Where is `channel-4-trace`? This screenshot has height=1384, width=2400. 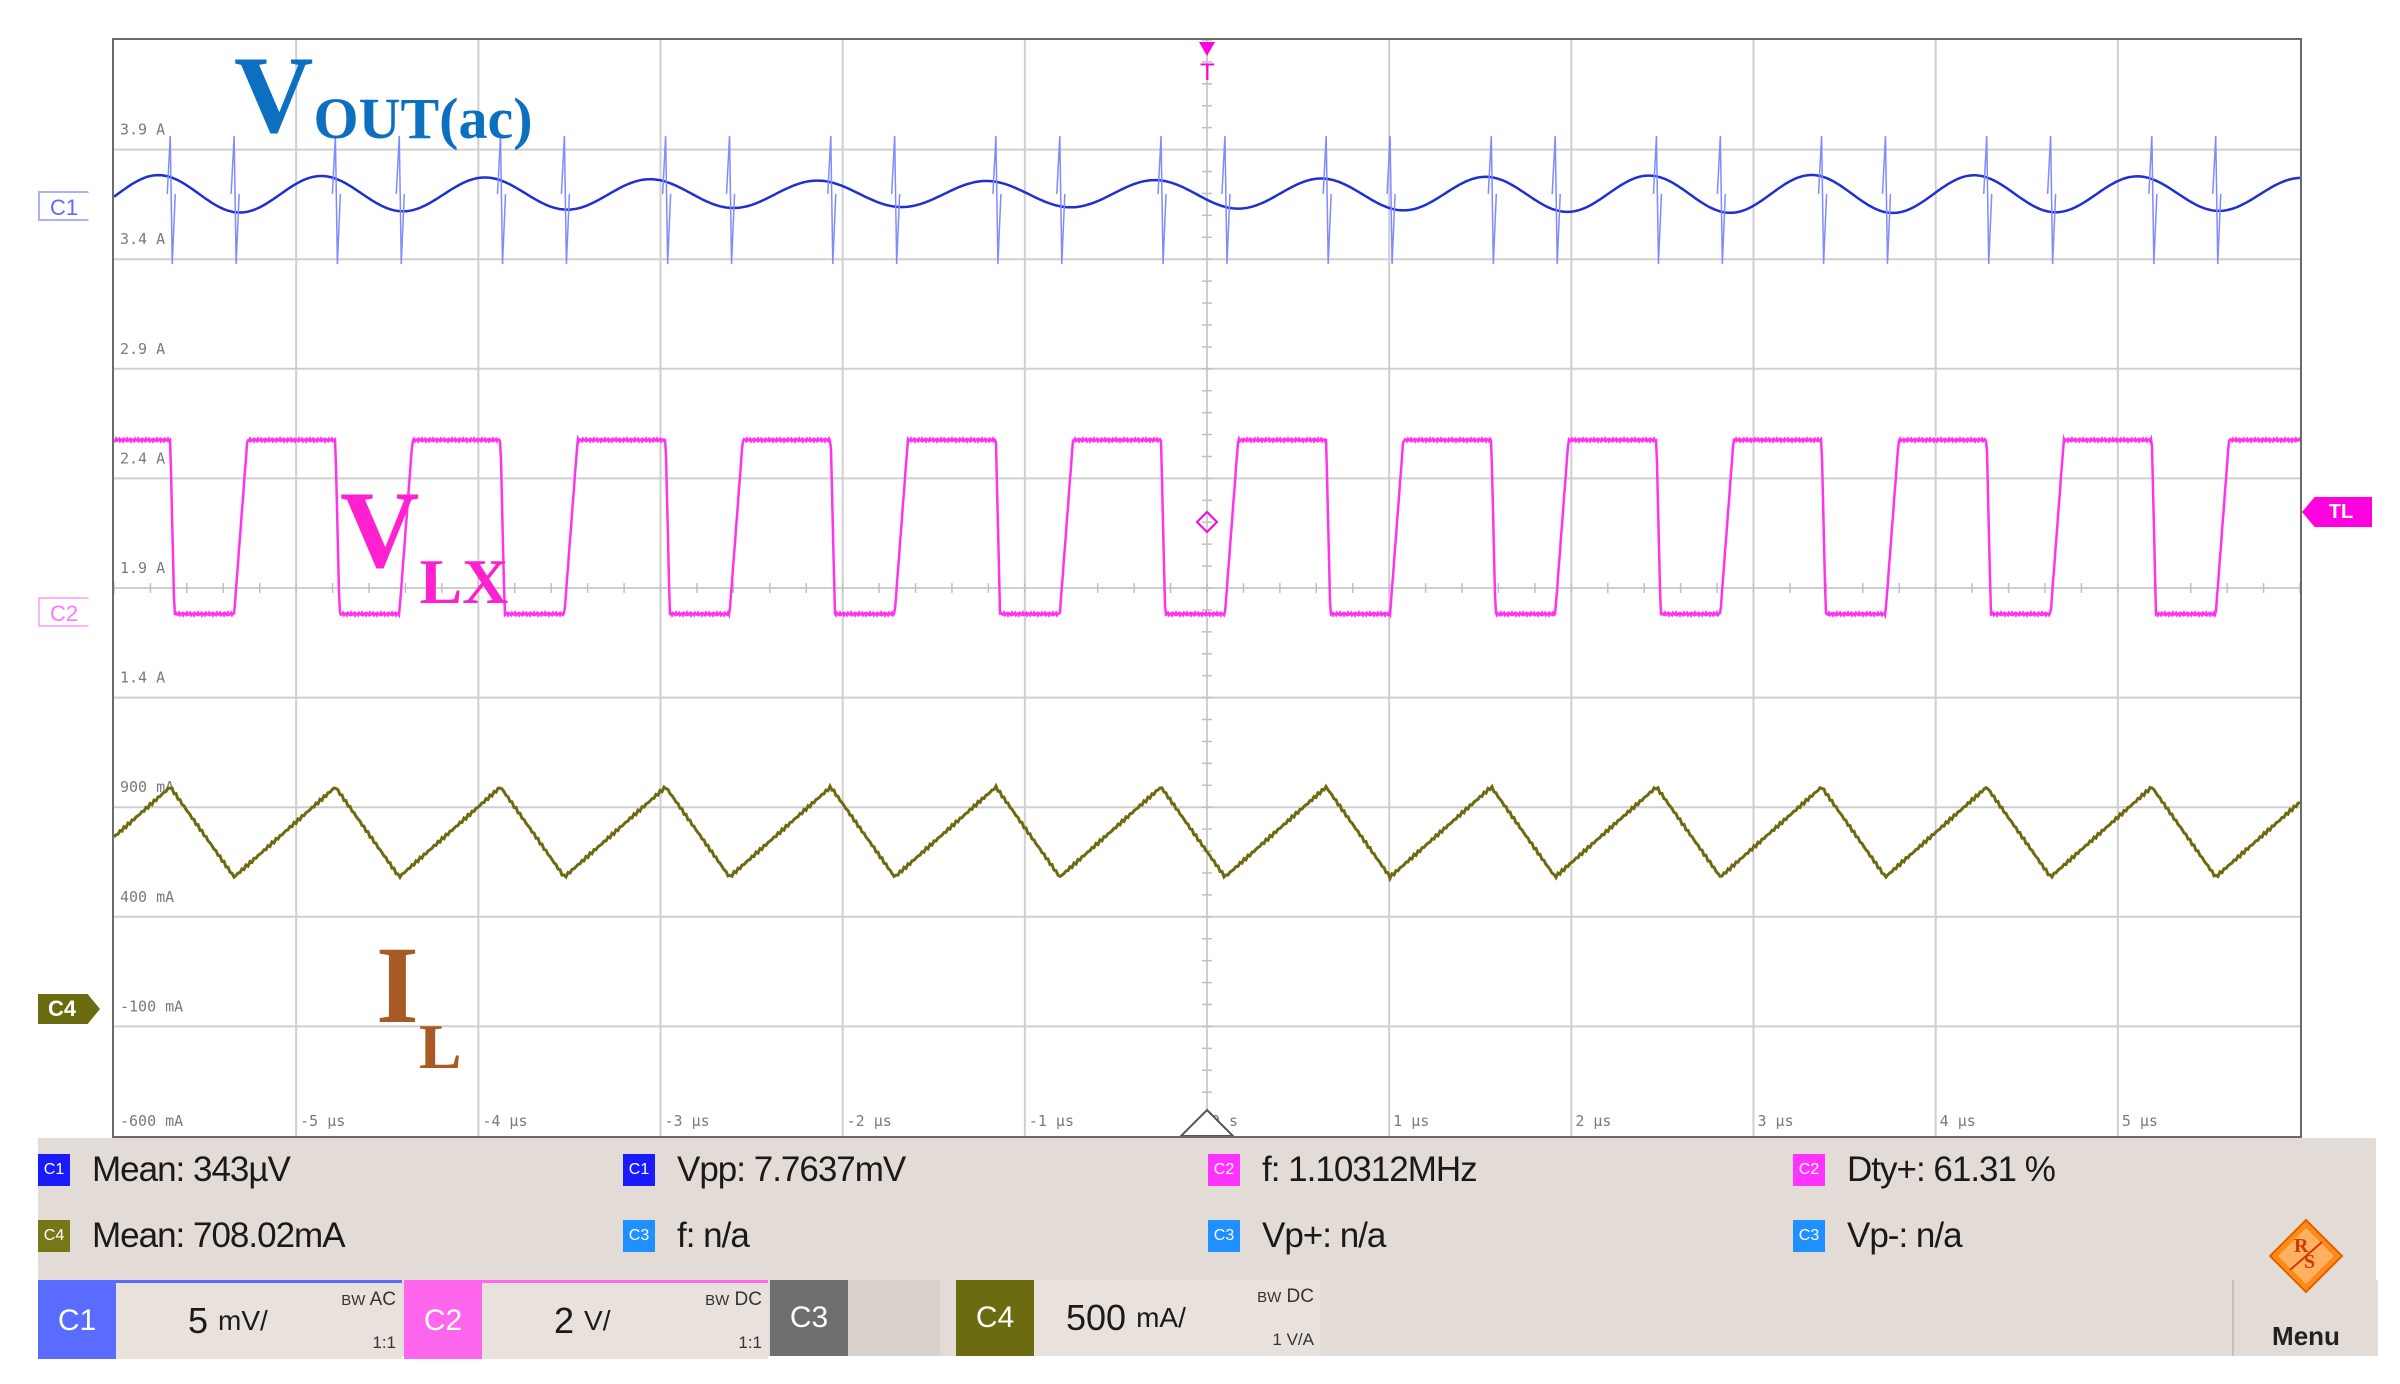 channel-4-trace is located at coordinates (1207, 832).